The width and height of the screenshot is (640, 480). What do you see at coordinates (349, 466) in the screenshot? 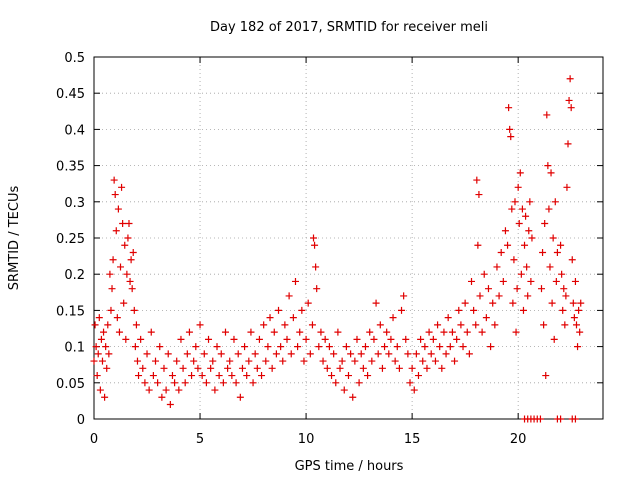
I see `x-axis-label: GPS time / hours` at bounding box center [349, 466].